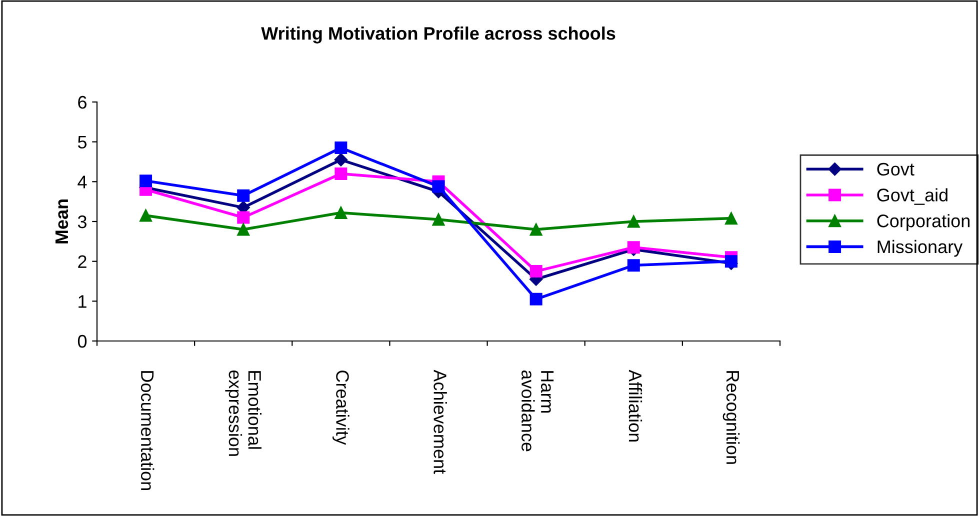 The height and width of the screenshot is (516, 979). I want to click on legend-label: Corporation, so click(923, 222).